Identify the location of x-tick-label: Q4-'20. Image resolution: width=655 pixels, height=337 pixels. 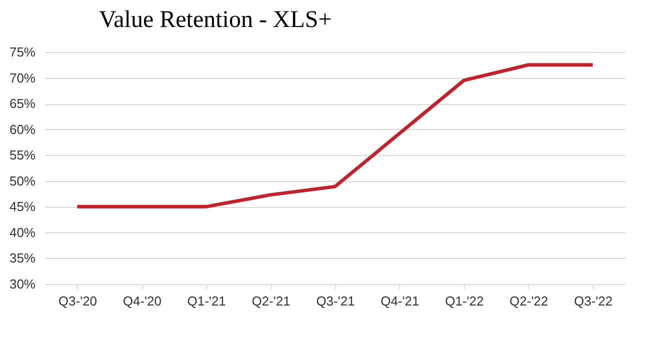
(142, 301).